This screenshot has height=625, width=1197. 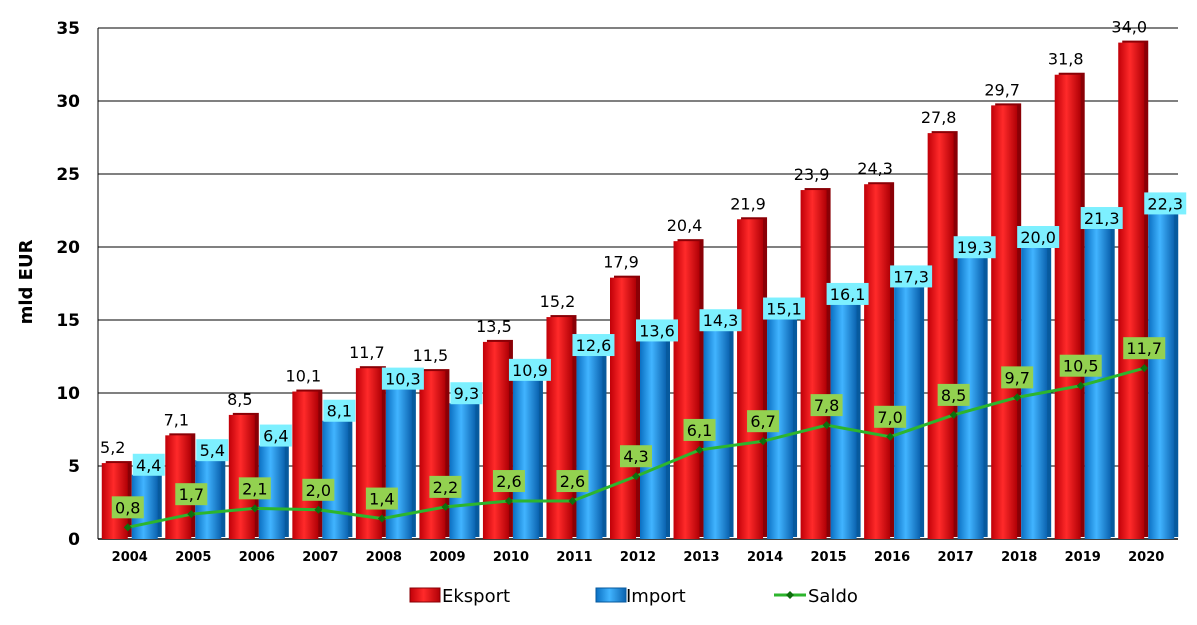 I want to click on saldo-data-label: 2,0, so click(x=318, y=490).